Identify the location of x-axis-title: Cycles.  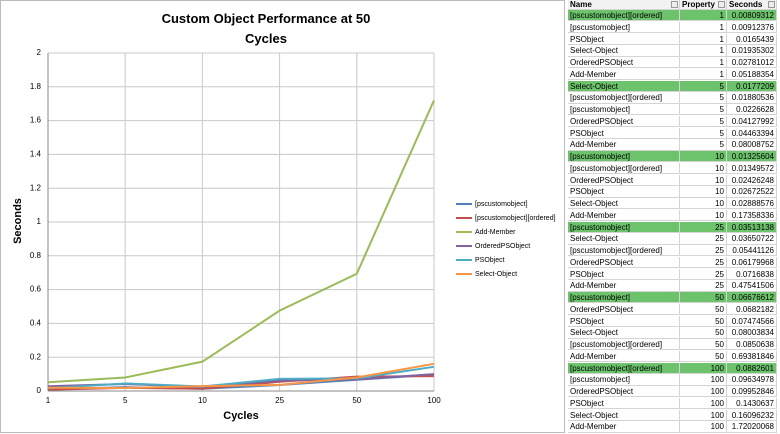
(240, 416).